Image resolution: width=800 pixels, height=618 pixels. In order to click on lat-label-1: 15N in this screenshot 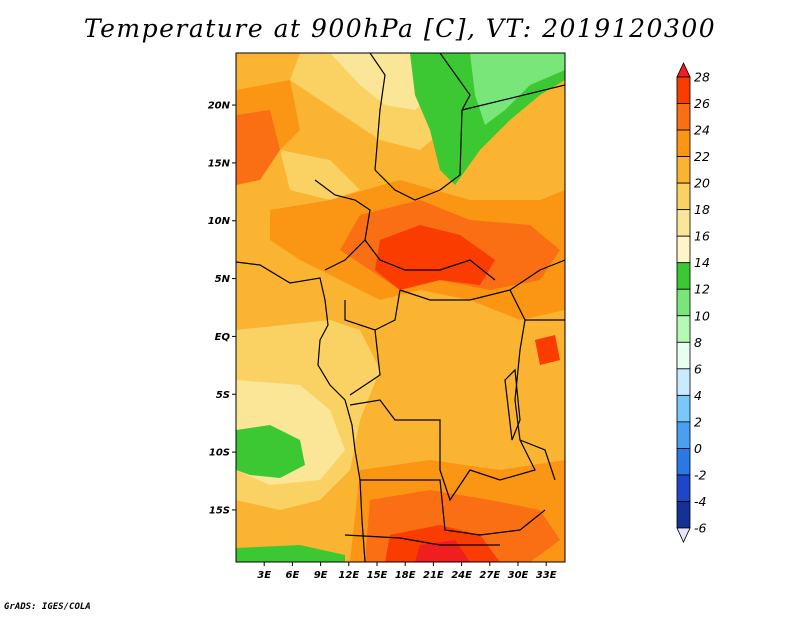, I will do `click(219, 163)`.